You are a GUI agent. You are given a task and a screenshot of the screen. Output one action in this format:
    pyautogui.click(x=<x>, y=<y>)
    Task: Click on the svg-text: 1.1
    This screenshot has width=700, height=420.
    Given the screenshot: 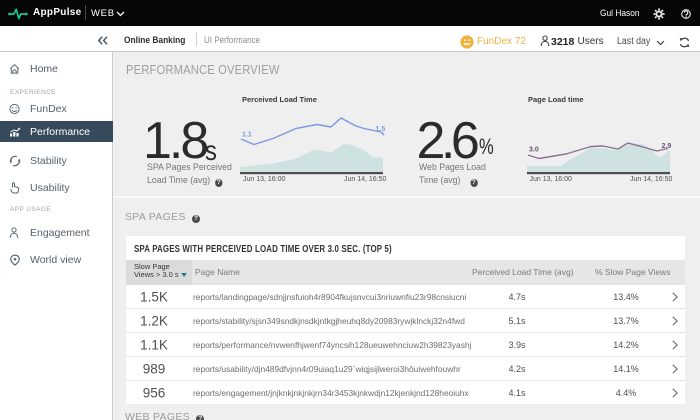 What is the action you would take?
    pyautogui.click(x=247, y=135)
    